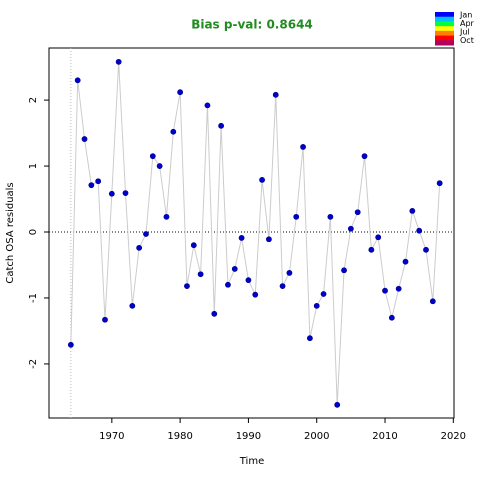 This screenshot has width=480, height=484. I want to click on y-tick-label: 2, so click(33, 100).